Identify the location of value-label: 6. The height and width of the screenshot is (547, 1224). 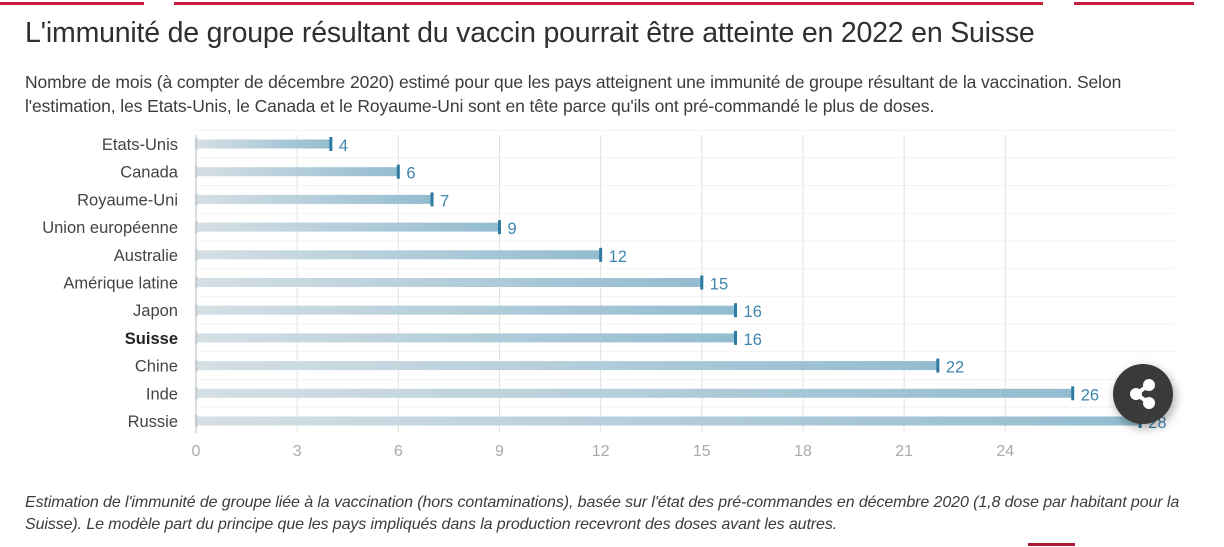
(410, 174).